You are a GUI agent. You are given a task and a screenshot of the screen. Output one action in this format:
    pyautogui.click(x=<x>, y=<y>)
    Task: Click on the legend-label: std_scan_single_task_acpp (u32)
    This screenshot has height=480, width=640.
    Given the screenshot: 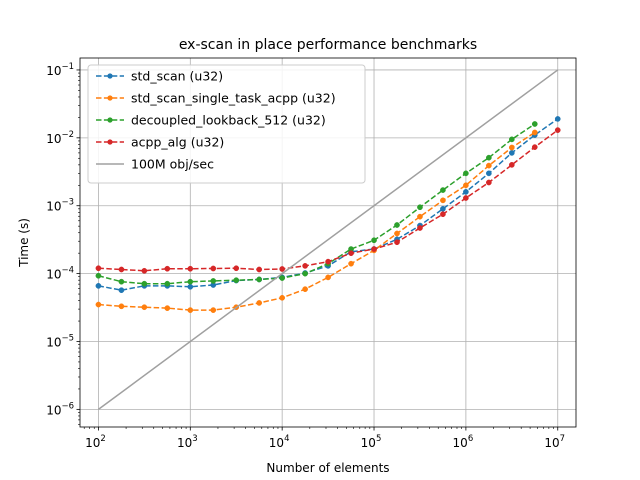 What is the action you would take?
    pyautogui.click(x=233, y=98)
    